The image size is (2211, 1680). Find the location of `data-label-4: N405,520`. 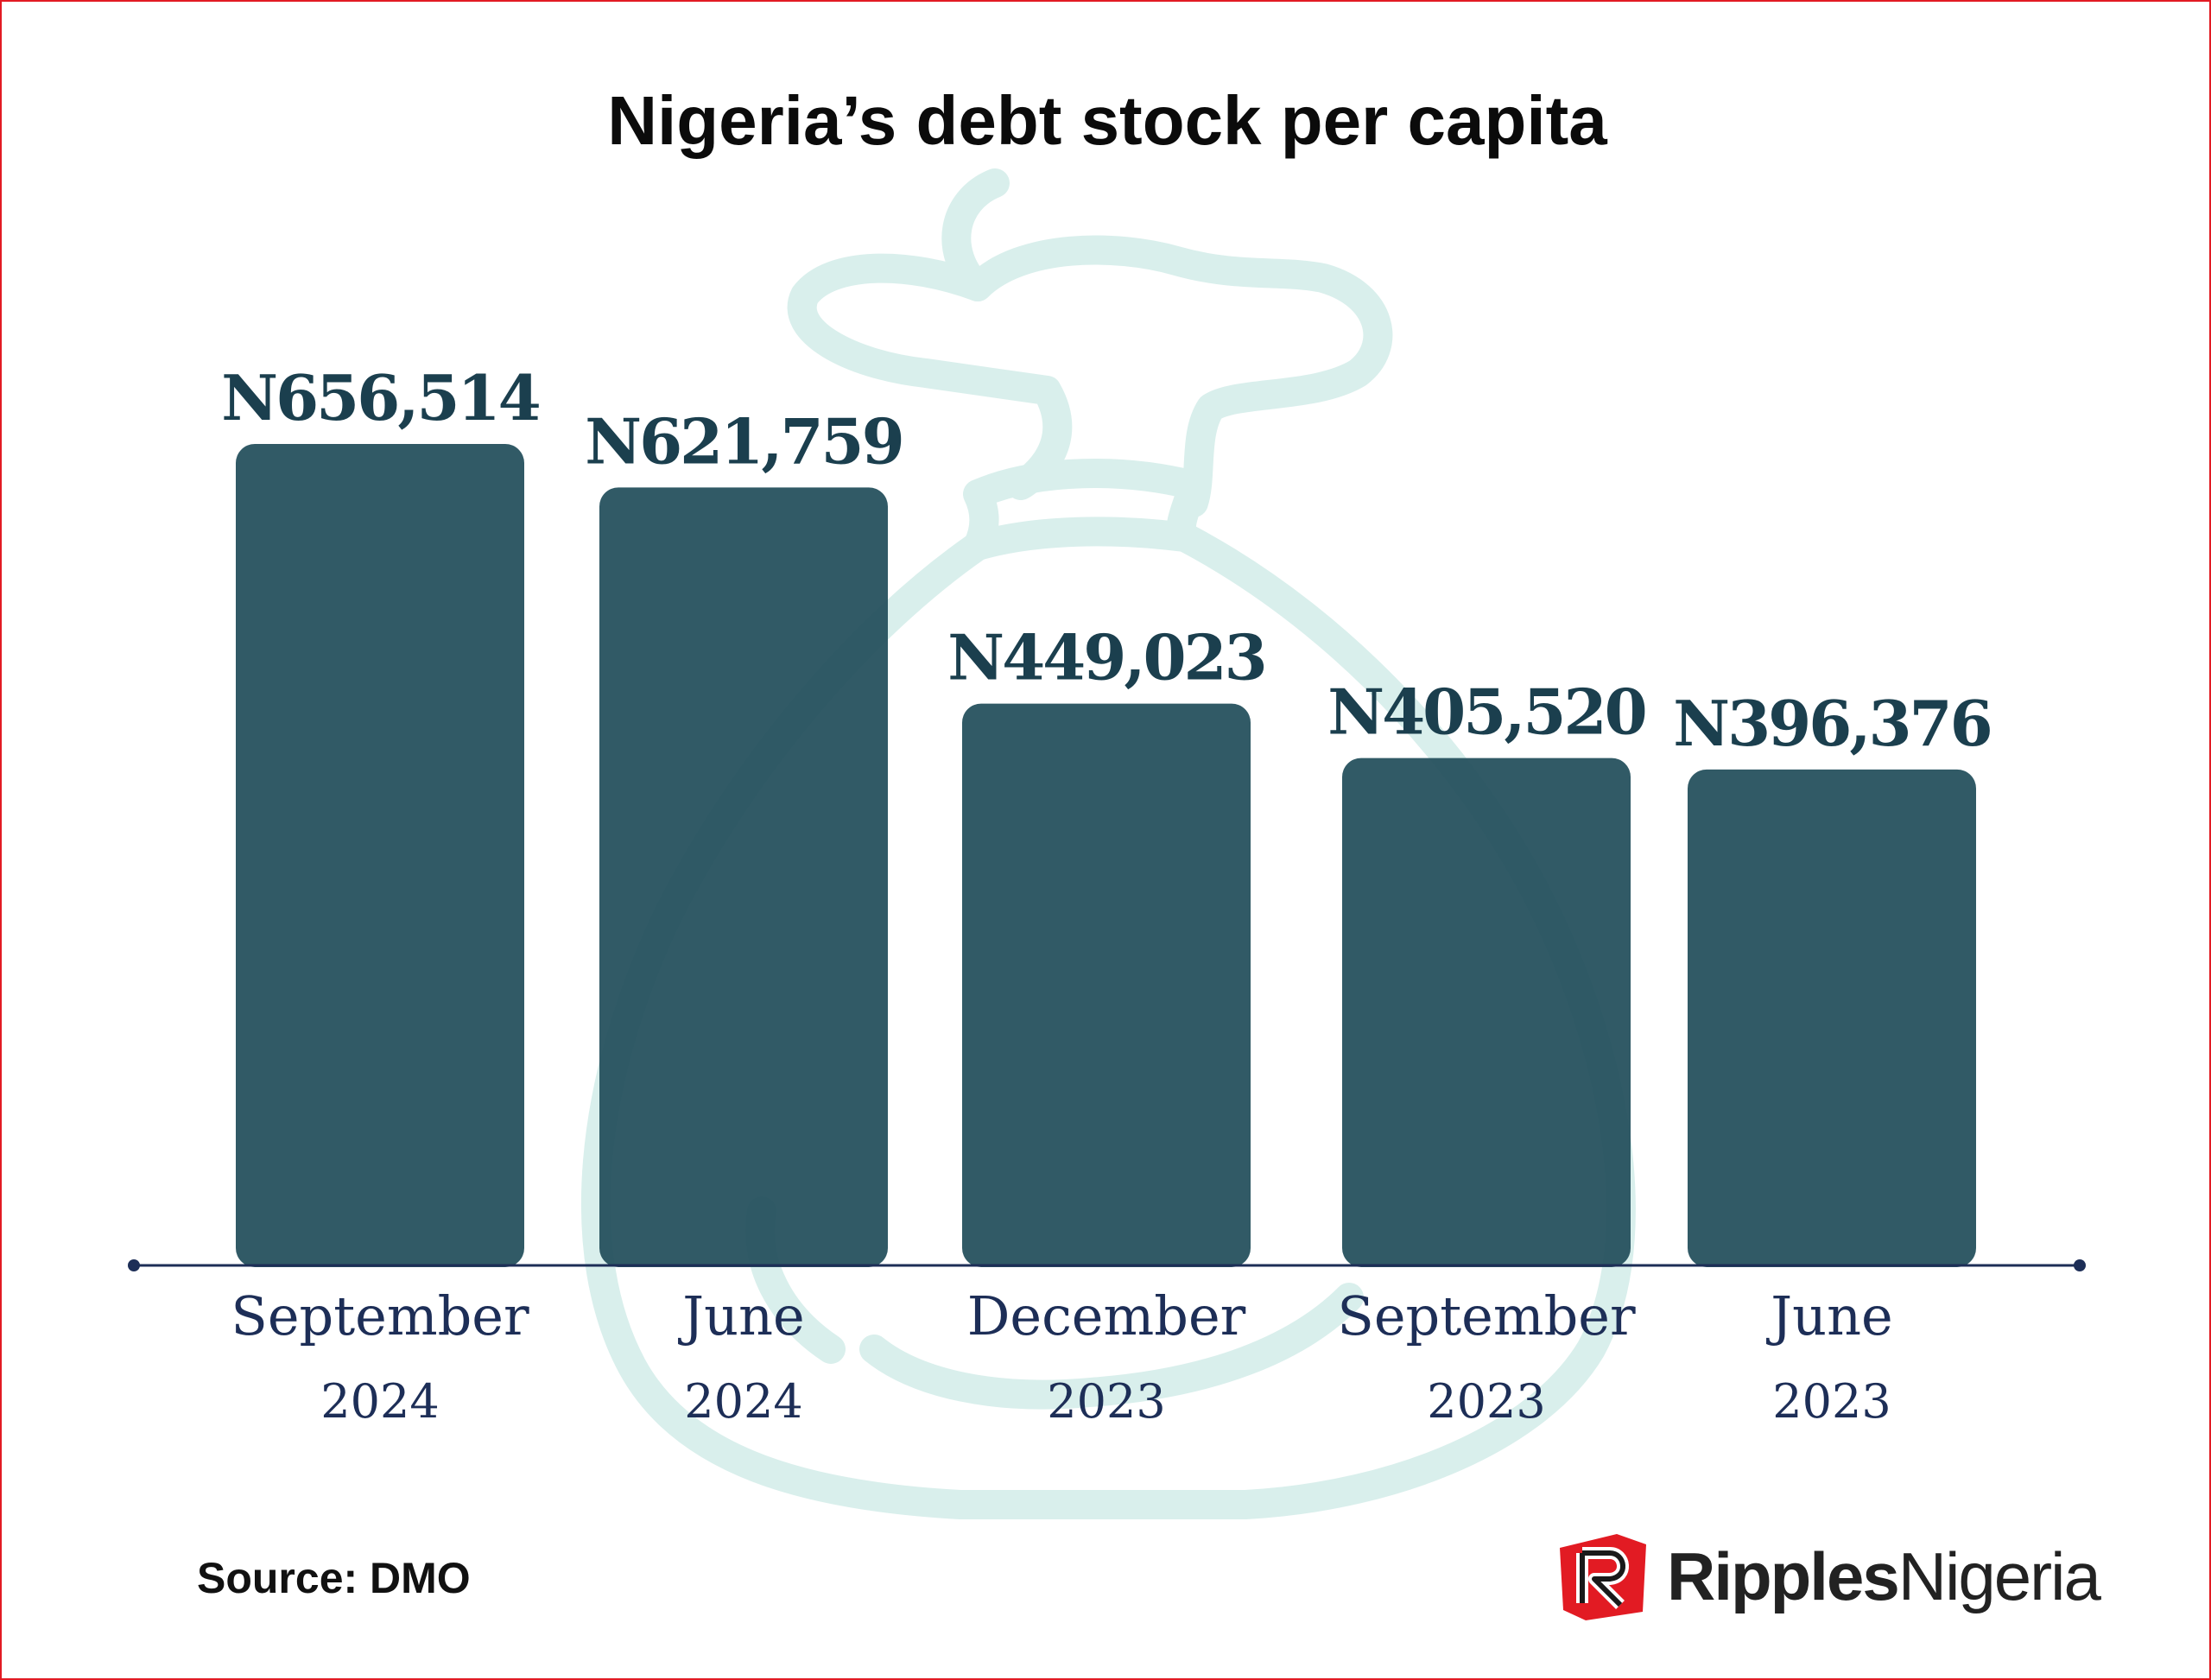

data-label-4: N405,520 is located at coordinates (1485, 712).